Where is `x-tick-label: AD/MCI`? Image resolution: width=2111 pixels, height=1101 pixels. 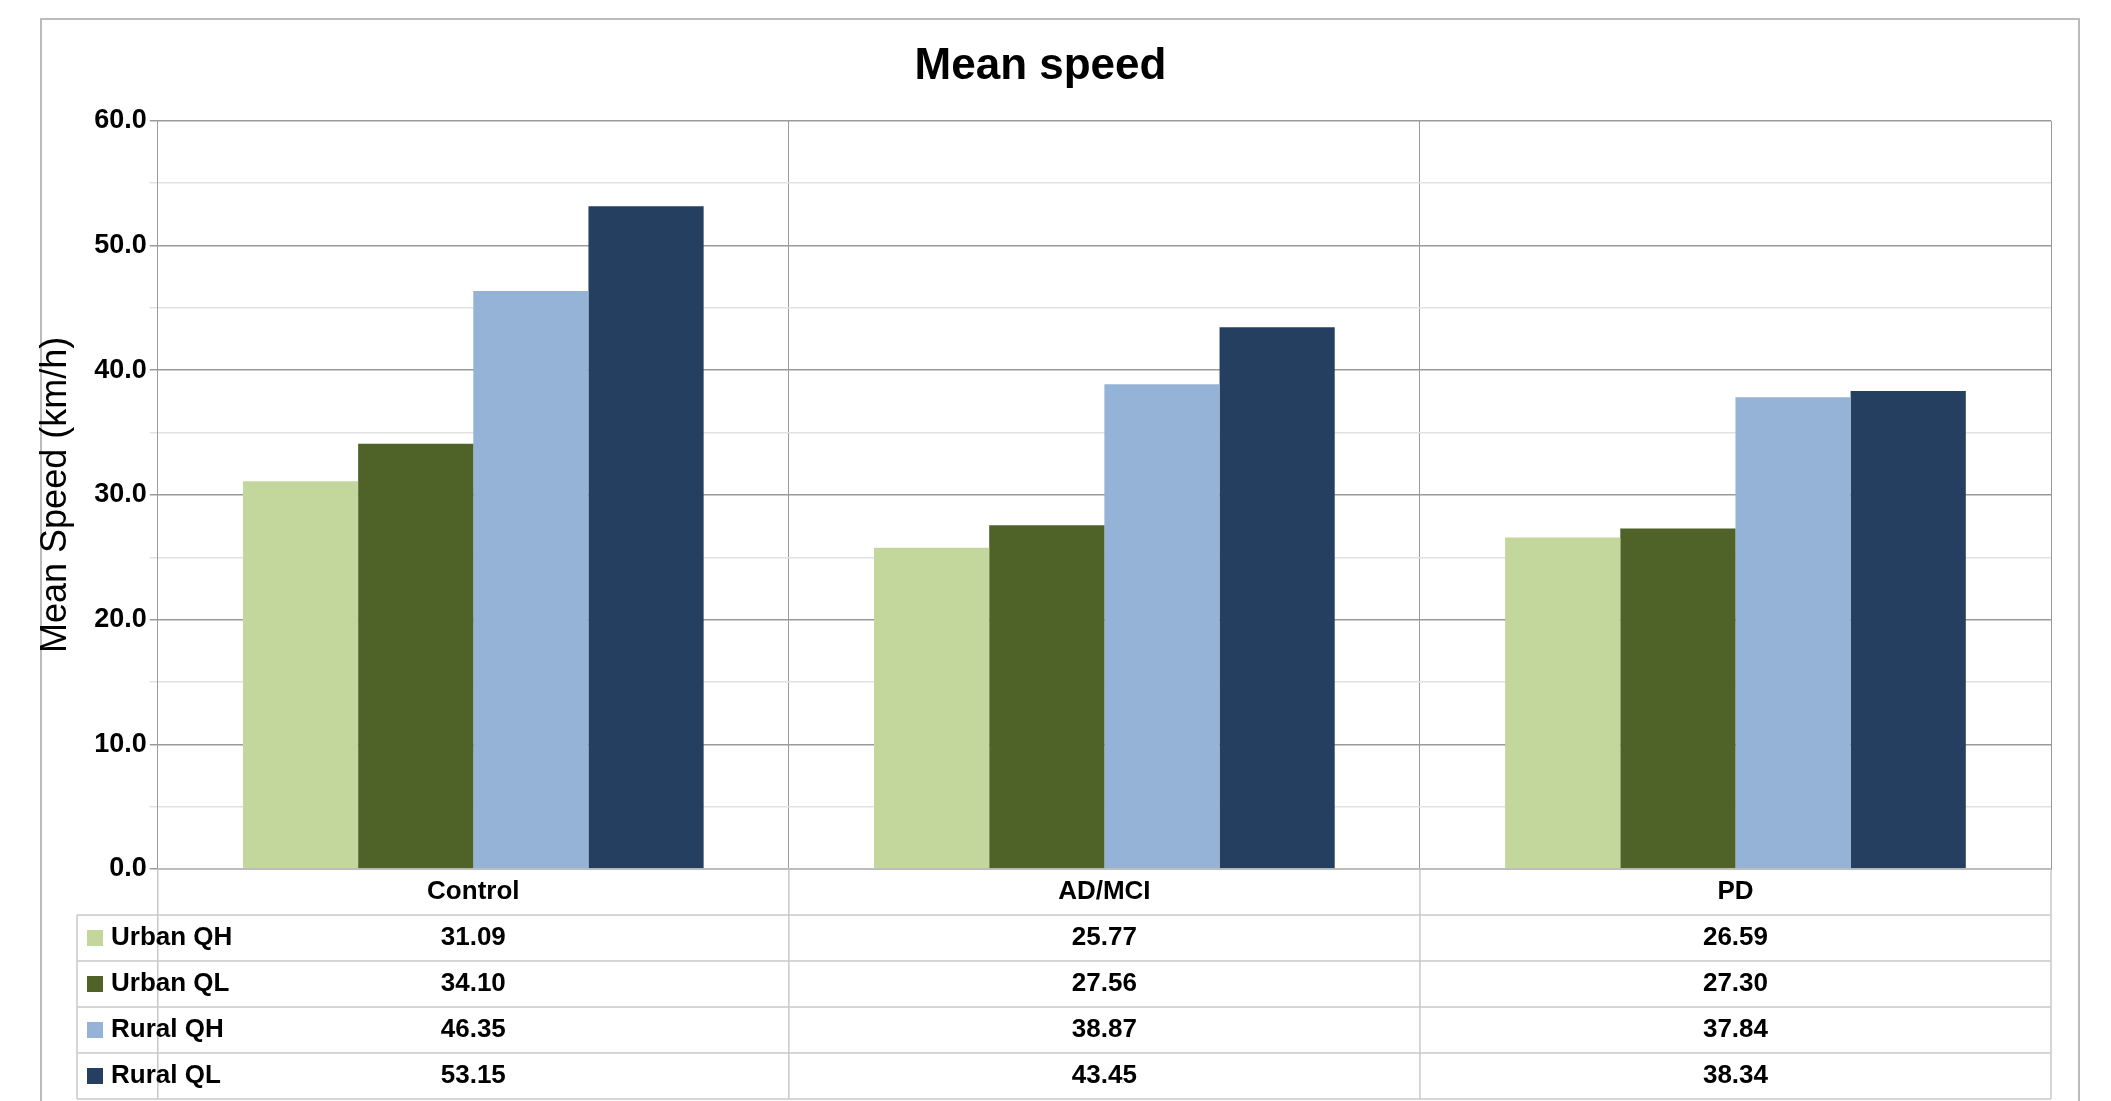 x-tick-label: AD/MCI is located at coordinates (1104, 890).